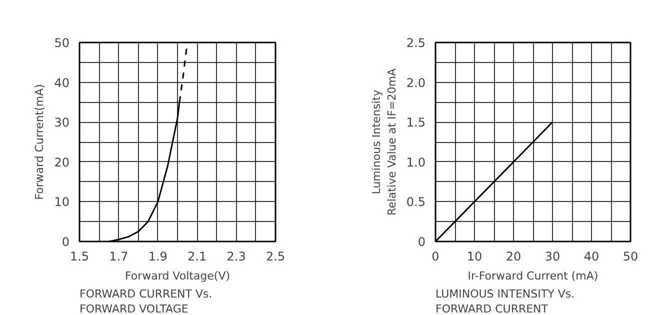  What do you see at coordinates (492, 308) in the screenshot?
I see `text: FORWARD CURRENT` at bounding box center [492, 308].